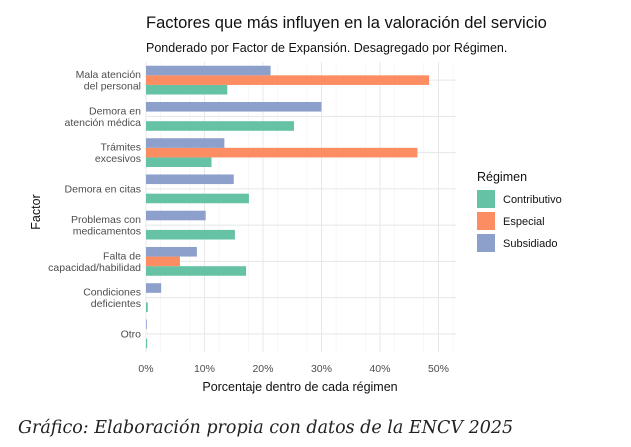  I want to click on legend-swatch-especial, so click(486, 221).